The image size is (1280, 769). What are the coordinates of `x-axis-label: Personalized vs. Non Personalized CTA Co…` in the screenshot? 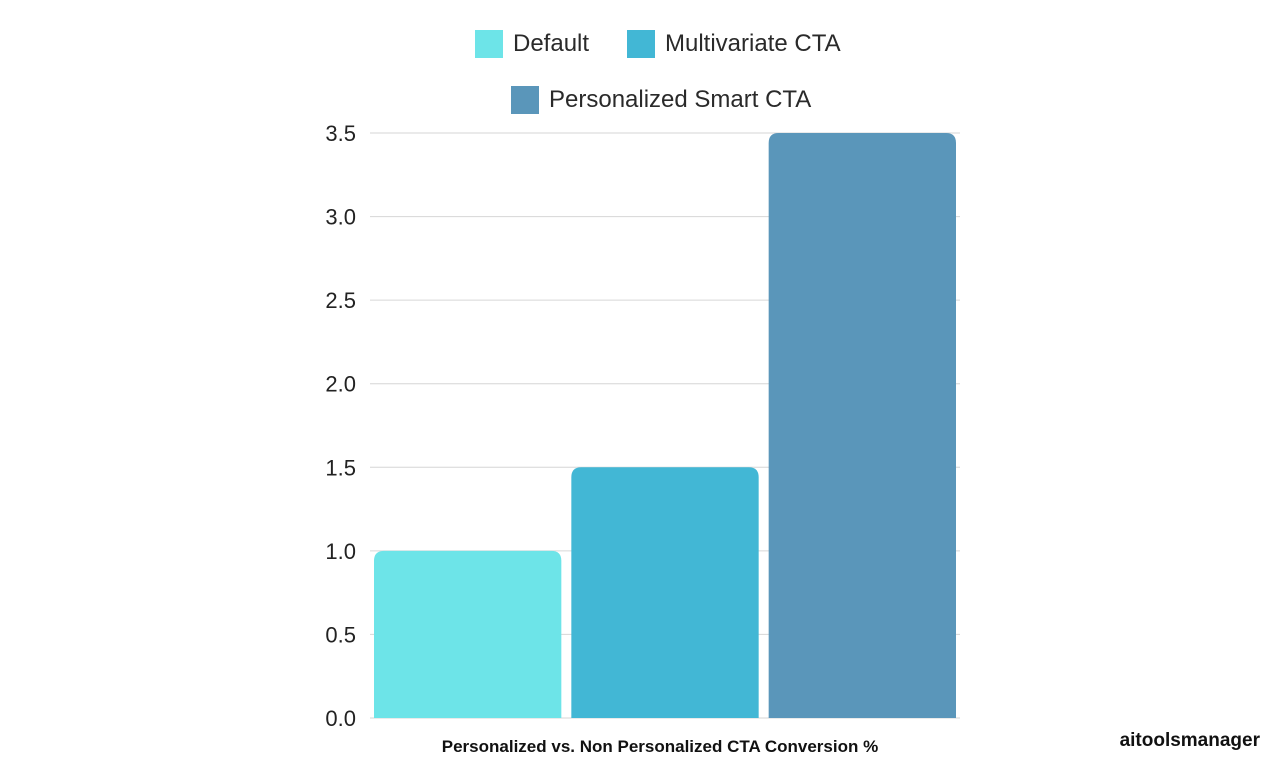 It's located at (660, 746).